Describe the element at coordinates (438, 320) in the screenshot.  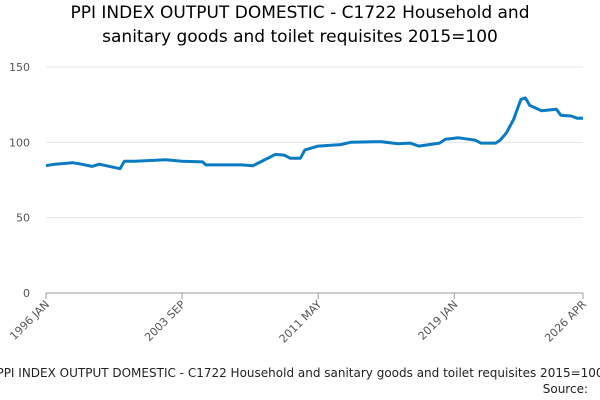
I see `x-tick-label: 2019 JAN` at that location.